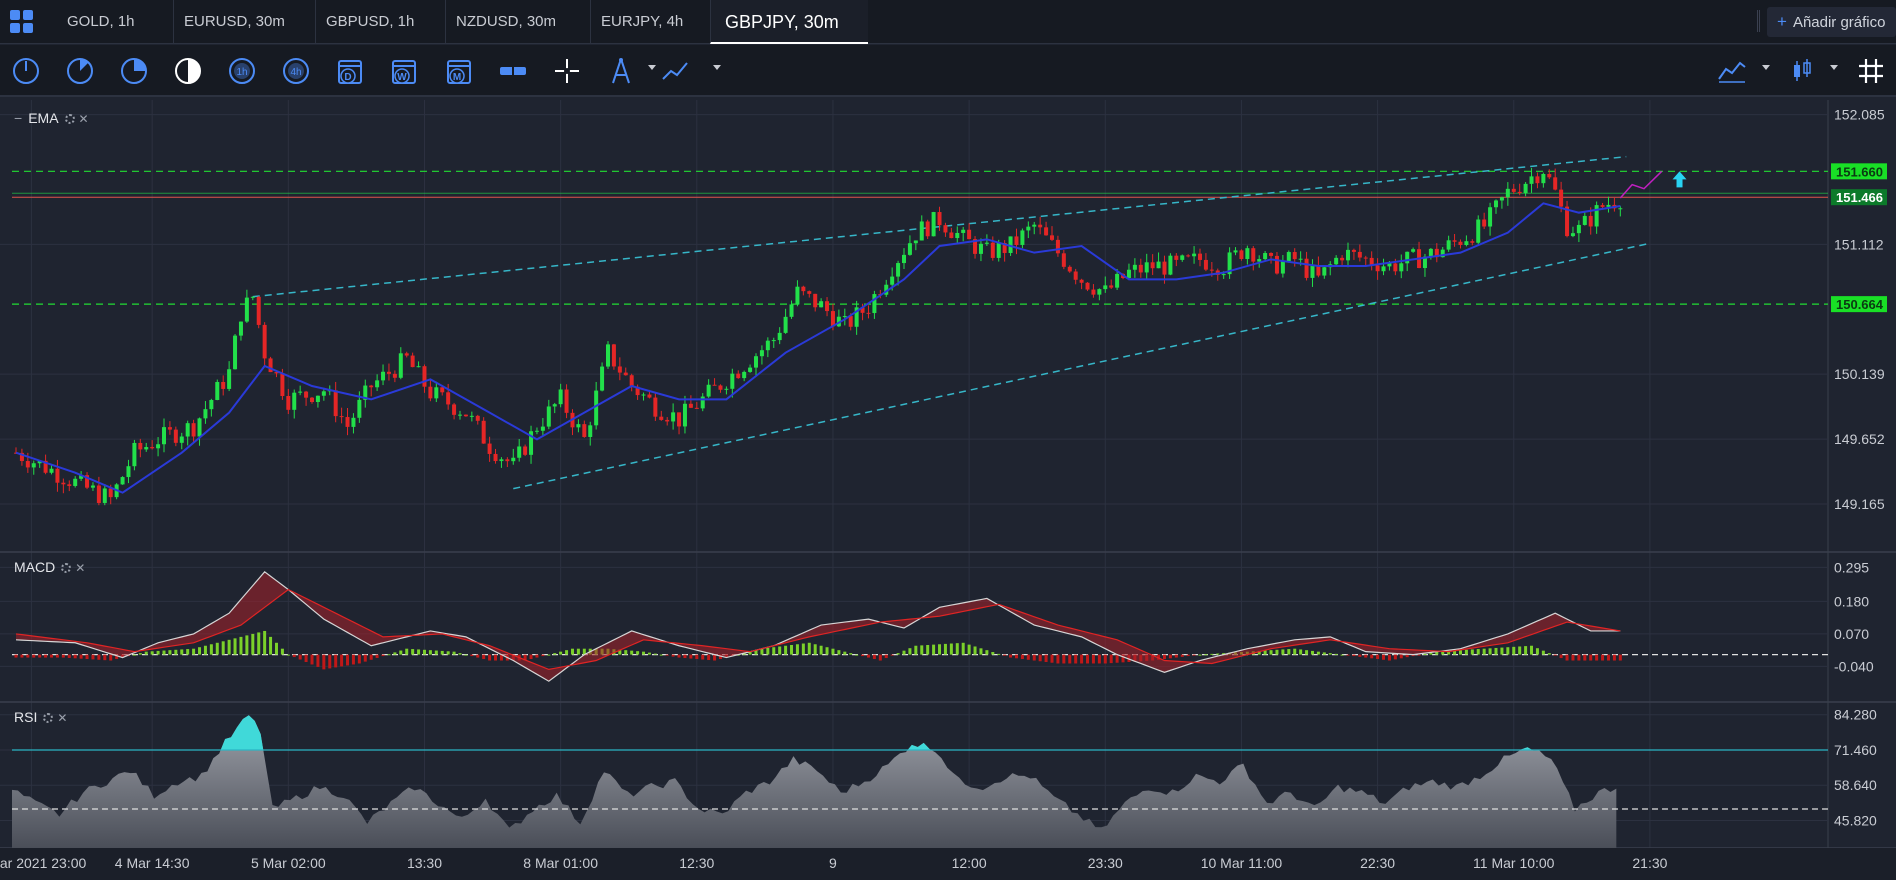  I want to click on tab-gold: GOLD, 1h, so click(101, 21).